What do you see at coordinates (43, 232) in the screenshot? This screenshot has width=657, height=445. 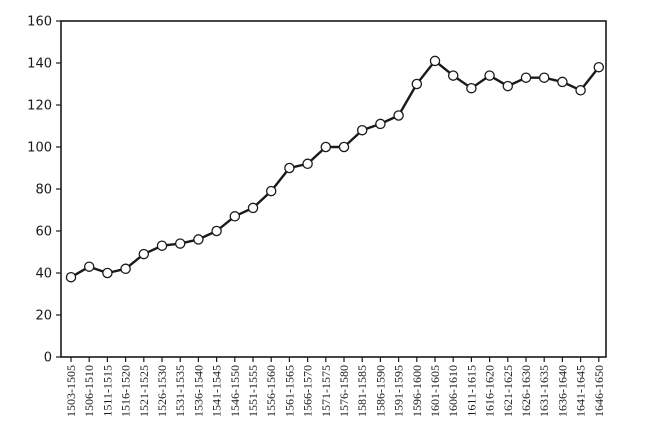 I see `y-tick-label: 60` at bounding box center [43, 232].